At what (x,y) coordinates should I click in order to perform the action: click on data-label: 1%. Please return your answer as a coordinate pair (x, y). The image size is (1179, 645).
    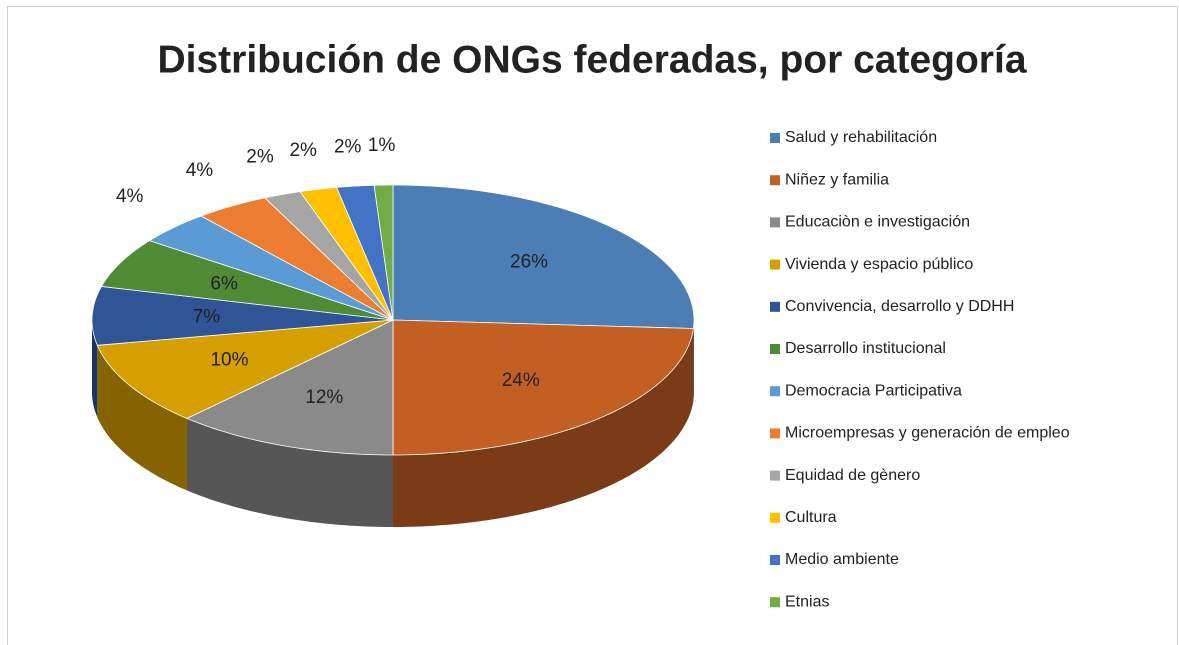
    Looking at the image, I should click on (382, 145).